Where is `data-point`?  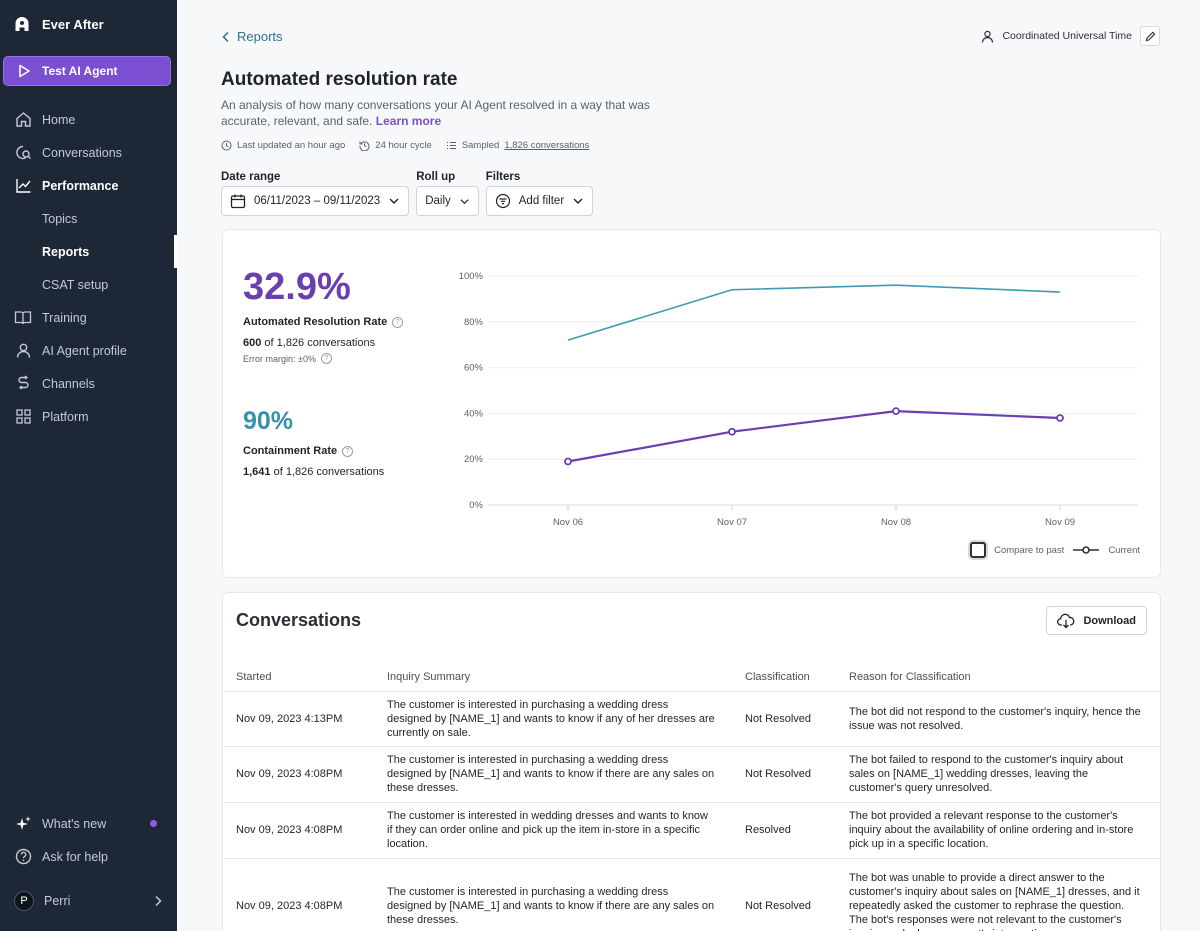
data-point is located at coordinates (732, 431).